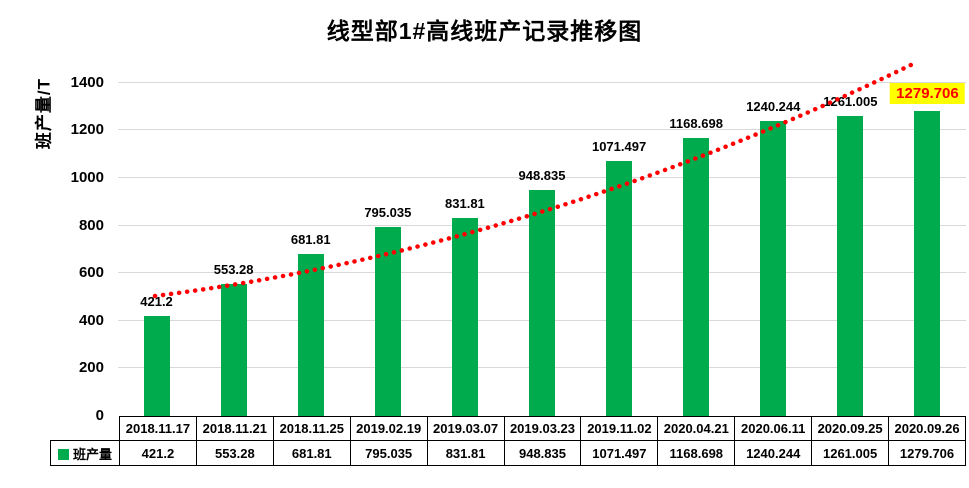 The image size is (969, 488). Describe the element at coordinates (927, 94) in the screenshot. I see `highlighted-value-label: 1279.706` at that location.